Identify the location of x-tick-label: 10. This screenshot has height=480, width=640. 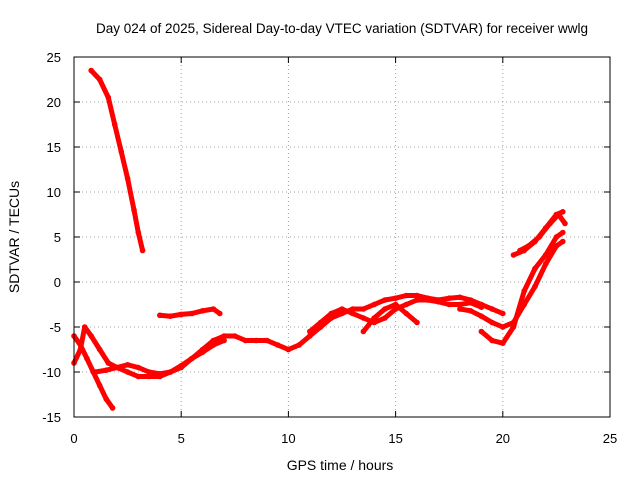
(288, 438).